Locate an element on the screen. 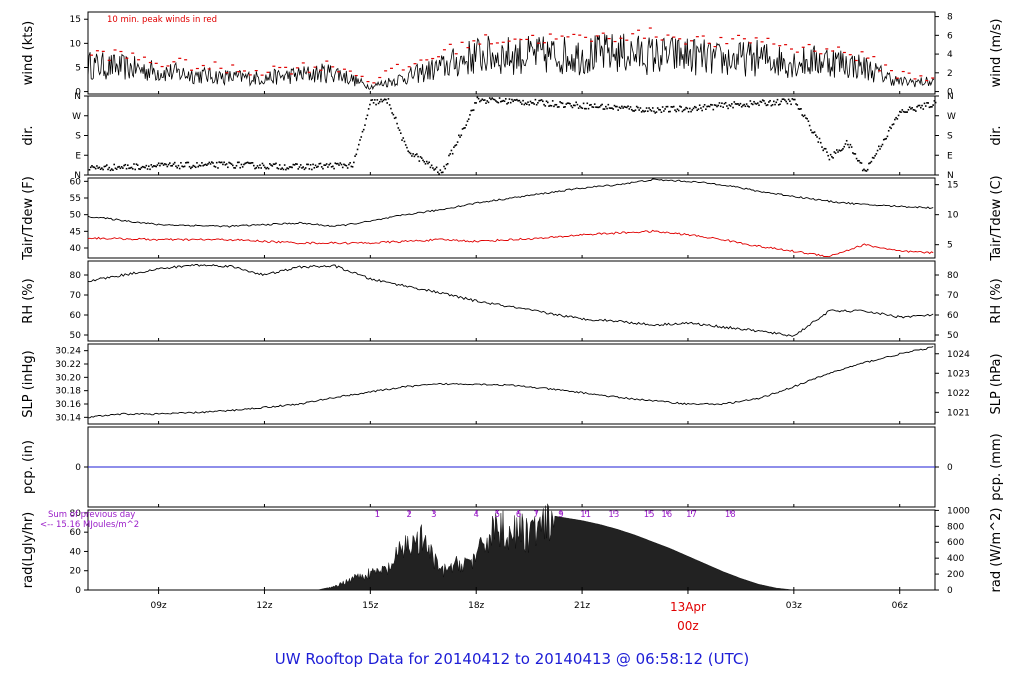 The width and height of the screenshot is (1024, 700). wind-mean-series is located at coordinates (511, 62).